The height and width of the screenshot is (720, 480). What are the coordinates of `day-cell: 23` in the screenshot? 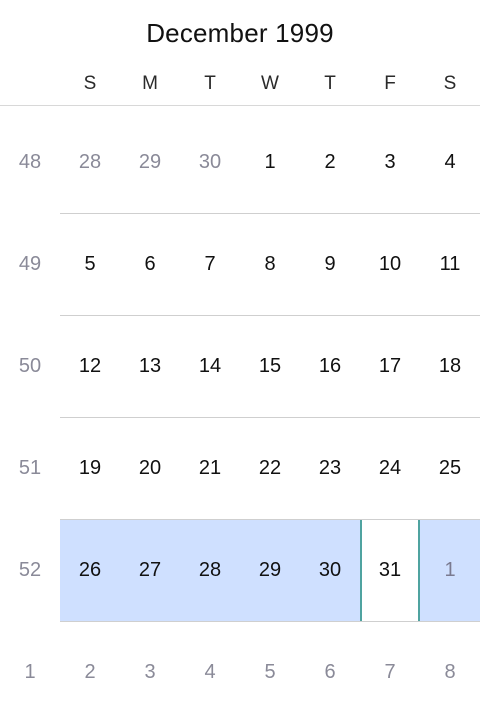 It's located at (330, 468).